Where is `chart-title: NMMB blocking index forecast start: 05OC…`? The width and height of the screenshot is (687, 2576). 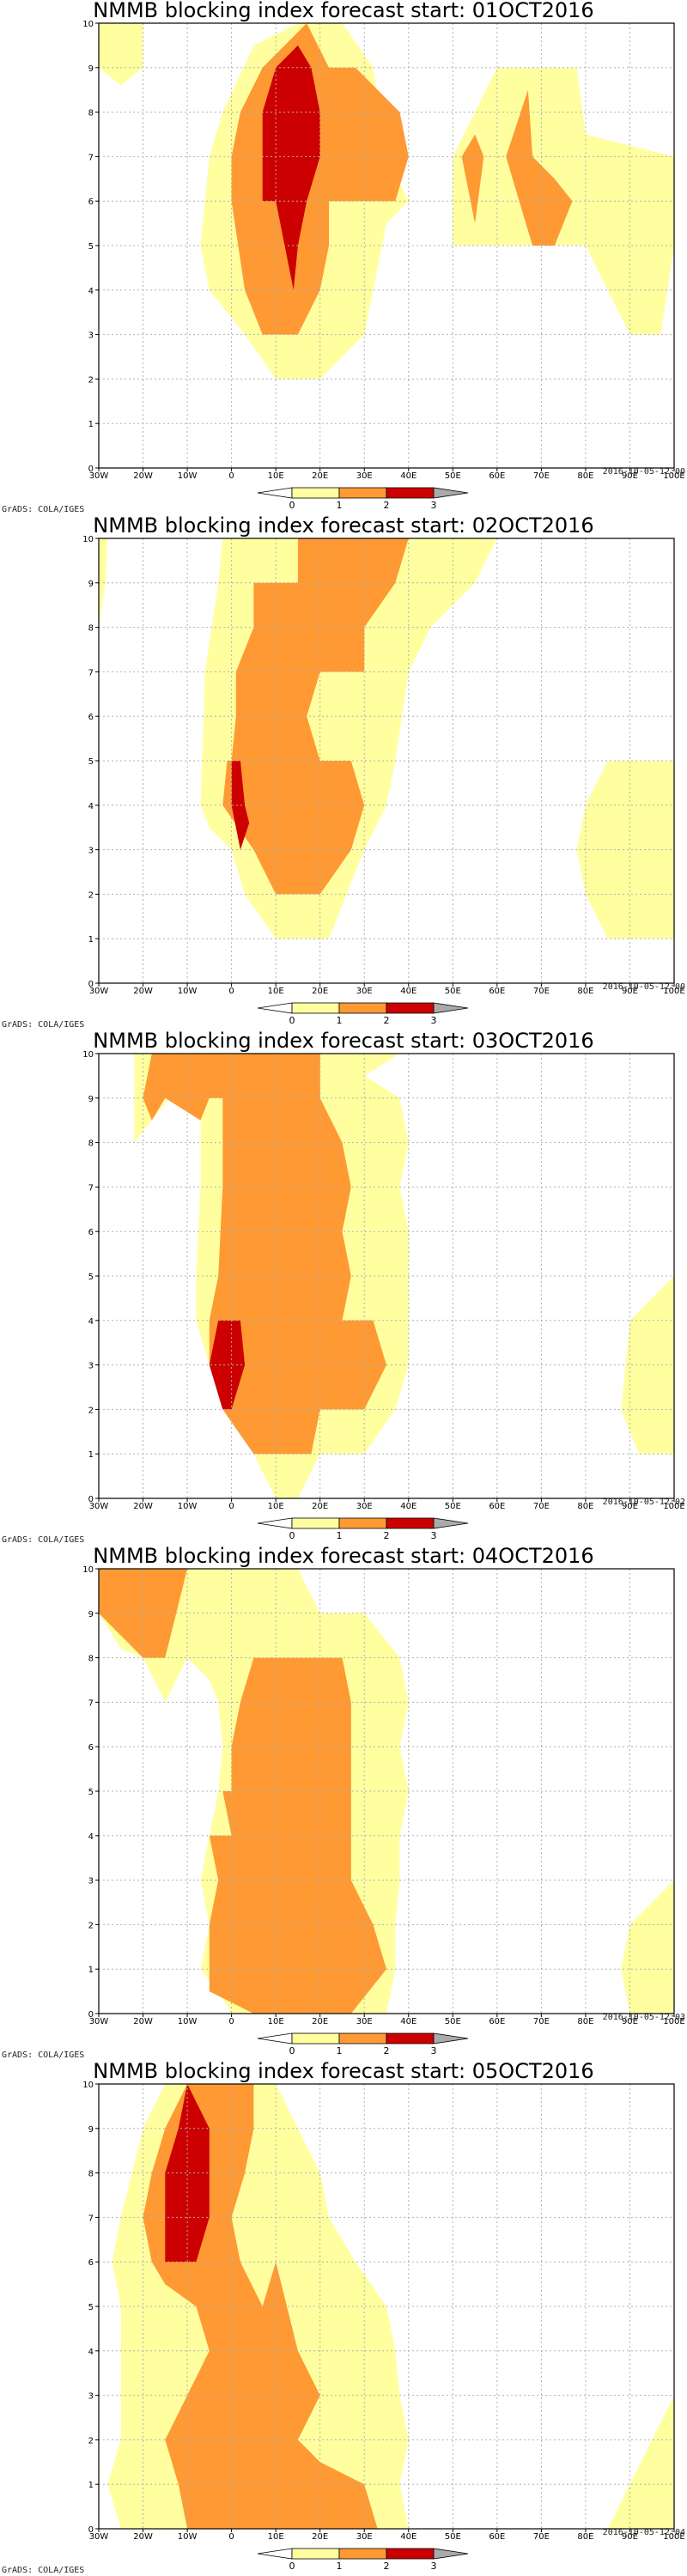
chart-title: NMMB blocking index forecast start: 05OC… is located at coordinates (343, 2071).